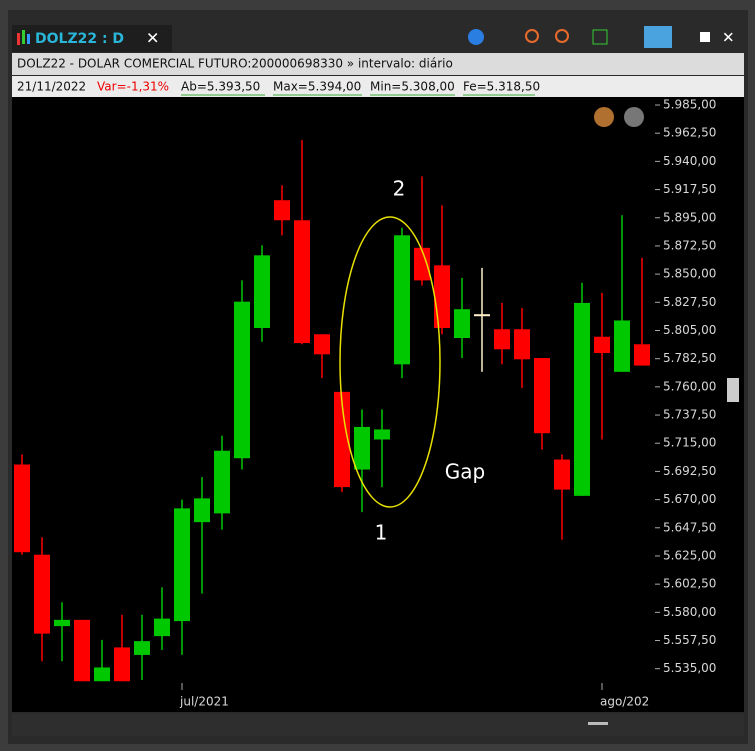 Image resolution: width=755 pixels, height=751 pixels. I want to click on info-item: Var=-1,31%, so click(133, 87).